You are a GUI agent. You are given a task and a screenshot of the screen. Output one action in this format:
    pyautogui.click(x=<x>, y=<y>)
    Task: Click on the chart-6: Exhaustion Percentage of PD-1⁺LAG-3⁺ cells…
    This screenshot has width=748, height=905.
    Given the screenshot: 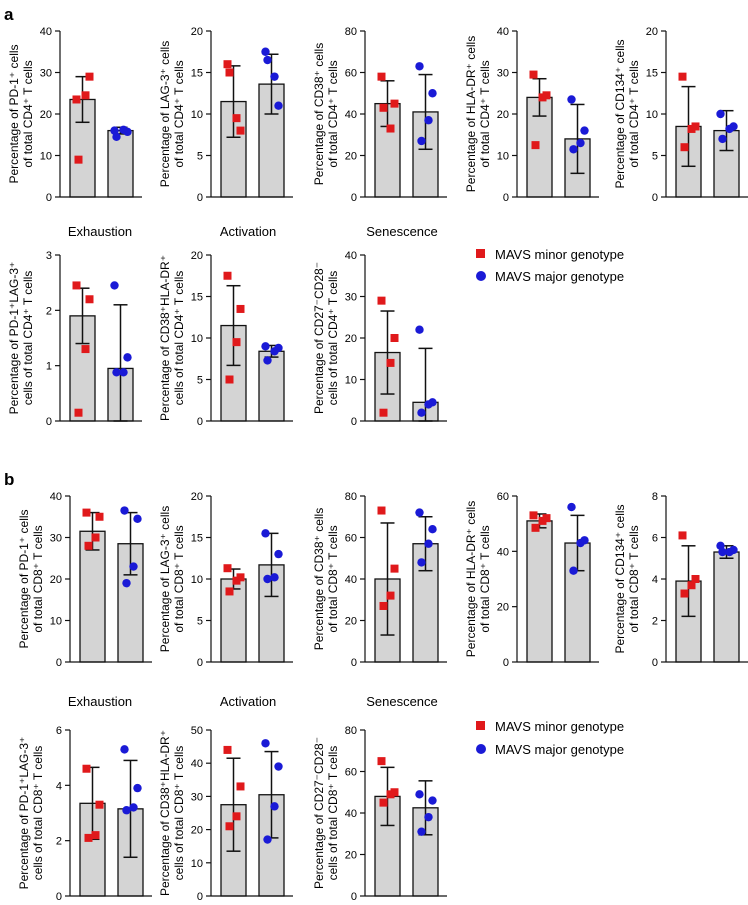 What is the action you would take?
    pyautogui.click(x=74, y=326)
    